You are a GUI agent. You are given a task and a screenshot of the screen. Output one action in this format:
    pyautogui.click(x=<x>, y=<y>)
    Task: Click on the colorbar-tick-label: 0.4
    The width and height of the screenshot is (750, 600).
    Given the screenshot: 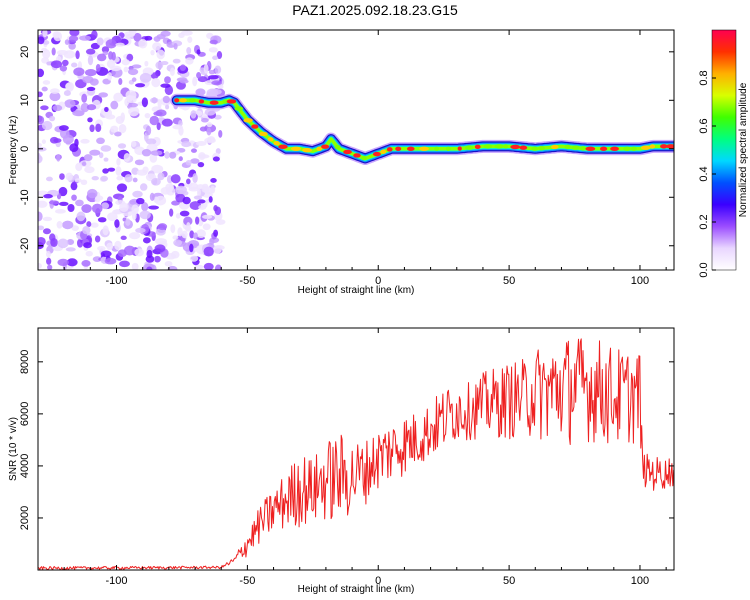 What is the action you would take?
    pyautogui.click(x=704, y=173)
    